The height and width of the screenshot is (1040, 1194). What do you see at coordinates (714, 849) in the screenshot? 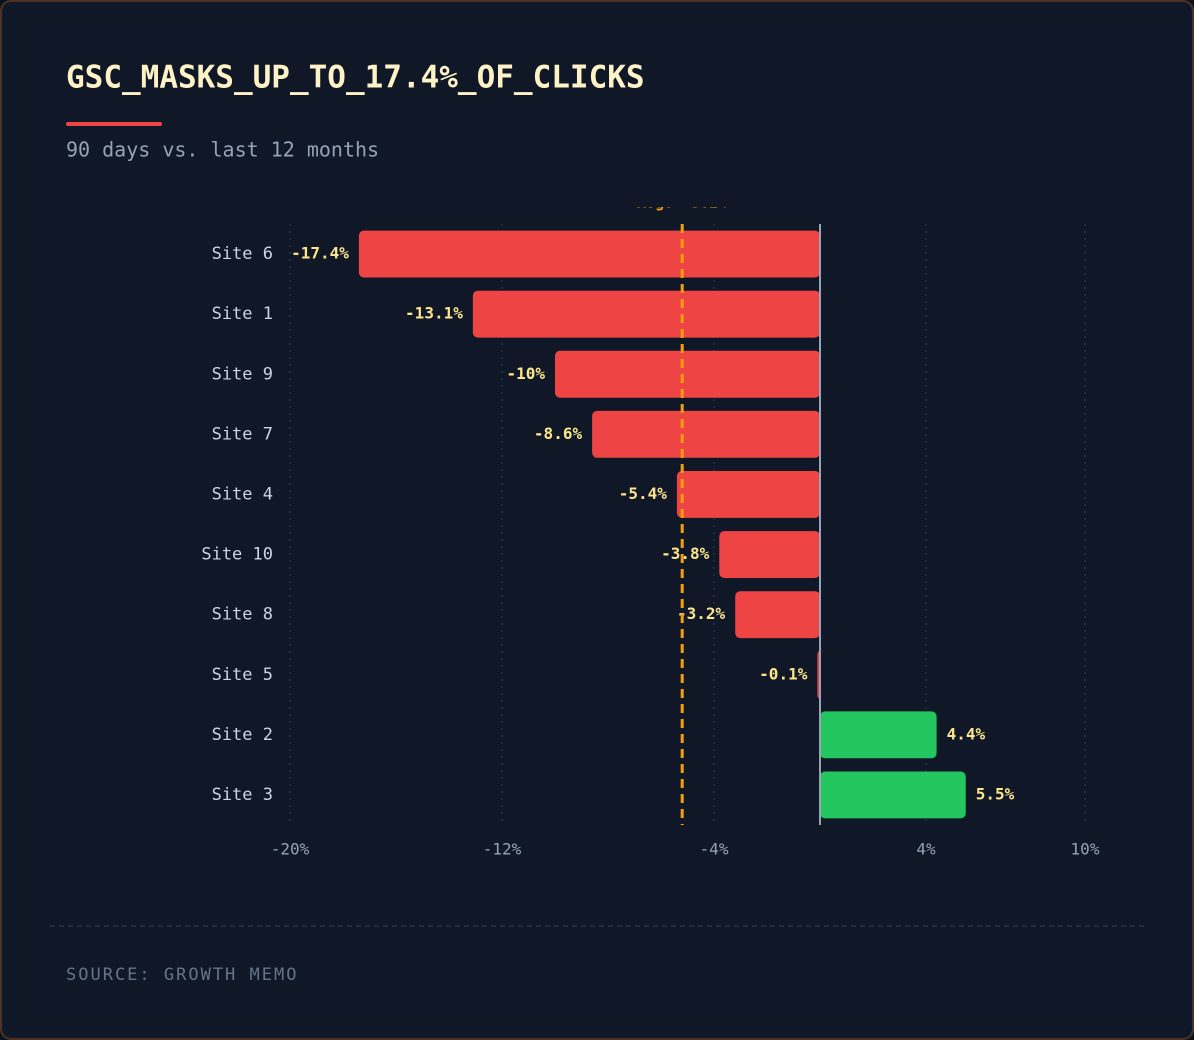
I see `x-tick-label: -4%` at bounding box center [714, 849].